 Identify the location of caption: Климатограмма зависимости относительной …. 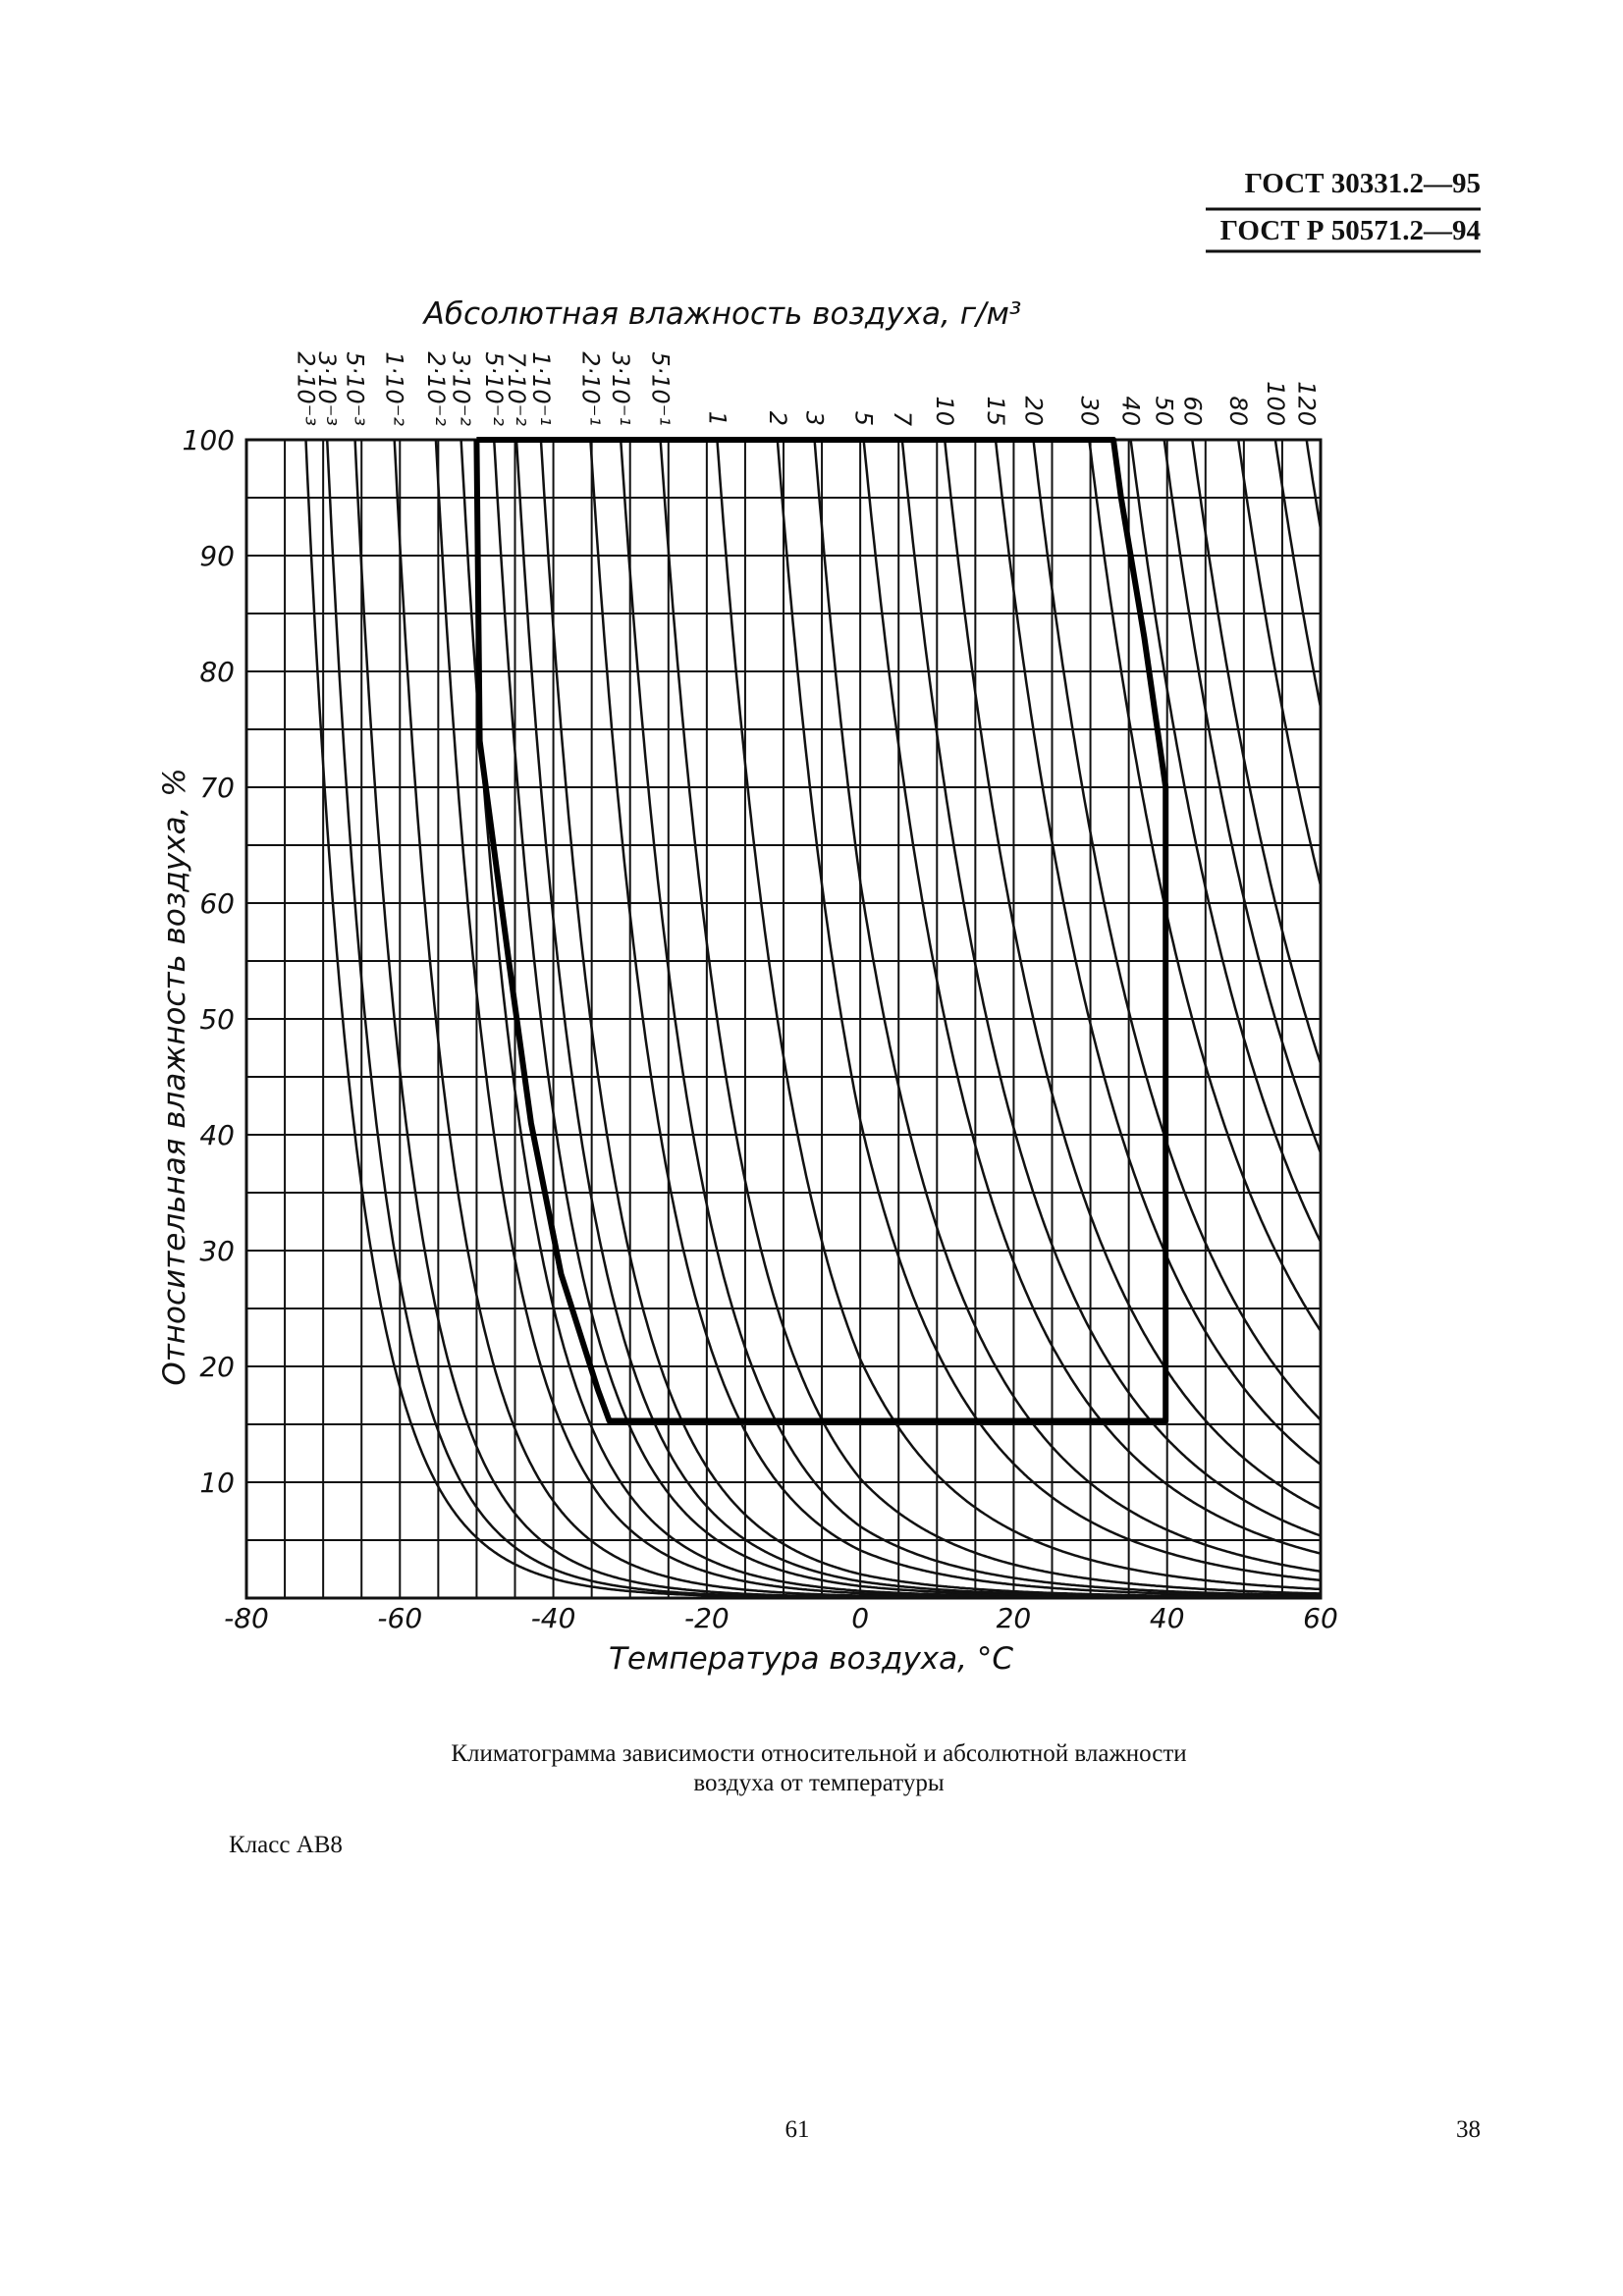
(818, 1753).